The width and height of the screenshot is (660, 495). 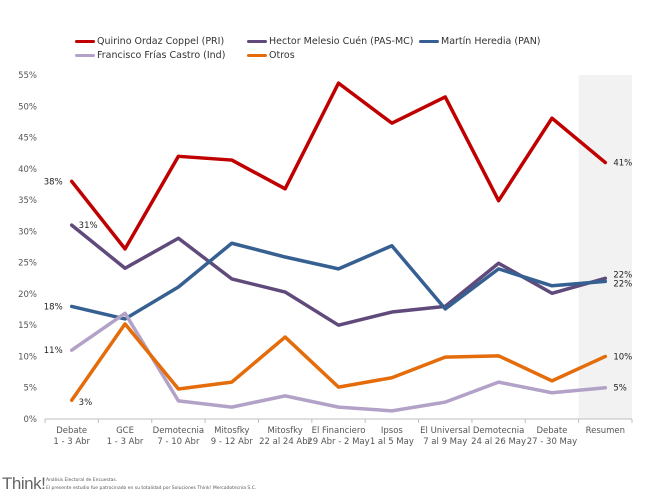 What do you see at coordinates (339, 431) in the screenshot?
I see `x-tick-label: El Financiero` at bounding box center [339, 431].